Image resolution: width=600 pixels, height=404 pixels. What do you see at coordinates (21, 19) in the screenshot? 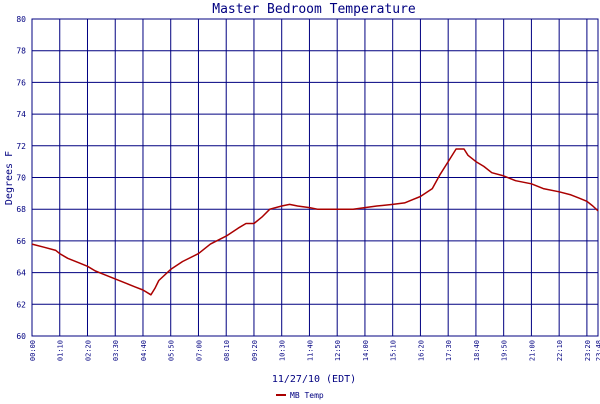
I see `y-tick-label: 80` at bounding box center [21, 19].